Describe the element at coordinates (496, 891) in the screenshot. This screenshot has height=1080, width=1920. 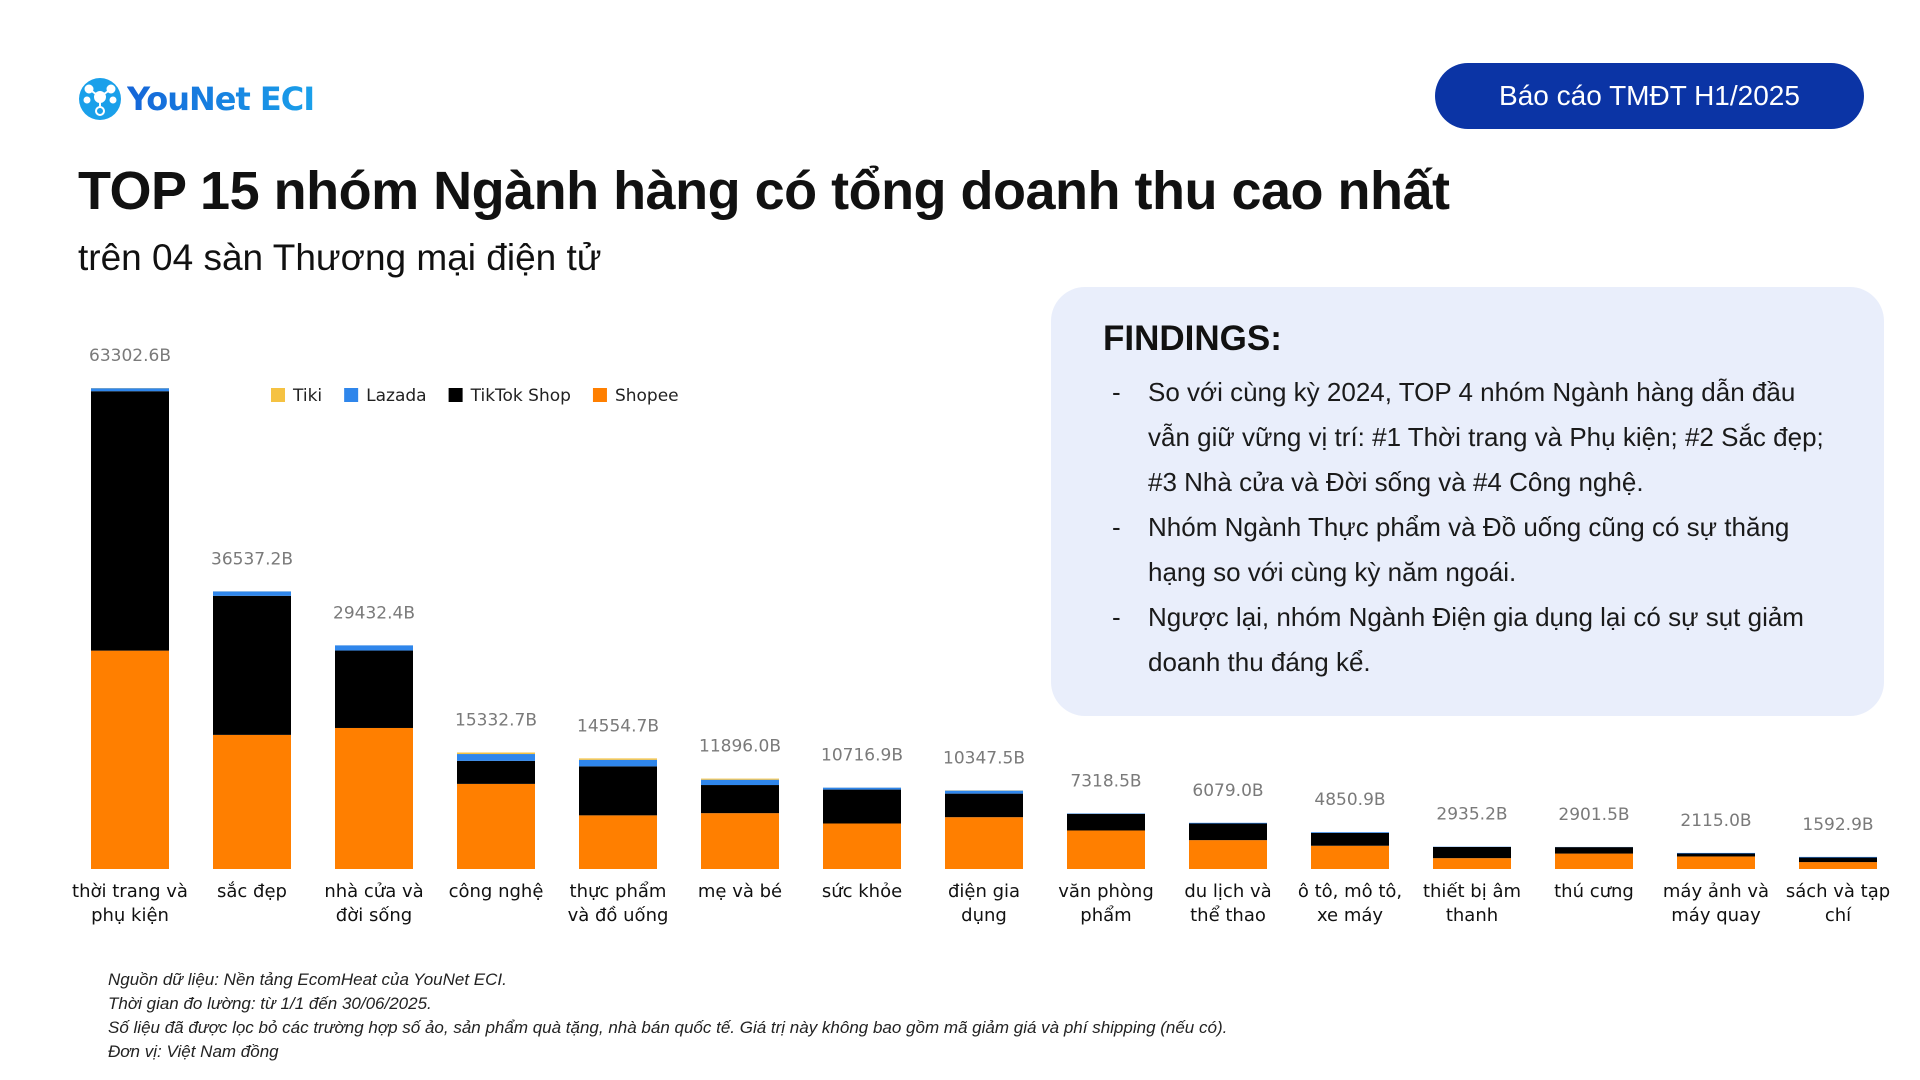
I see `category-label: công nghệ` at that location.